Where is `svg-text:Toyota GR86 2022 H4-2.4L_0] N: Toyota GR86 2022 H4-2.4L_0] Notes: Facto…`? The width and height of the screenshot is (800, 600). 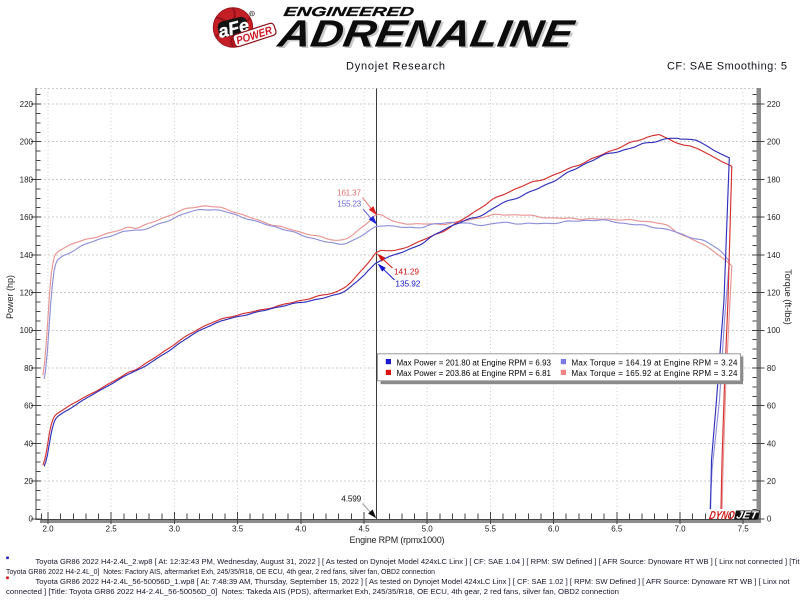
svg-text:Toyota GR86 2022 H4-2.4L_0] N: Toyota GR86 2022 H4-2.4L_0] Notes: Facto… is located at coordinates (220, 571).